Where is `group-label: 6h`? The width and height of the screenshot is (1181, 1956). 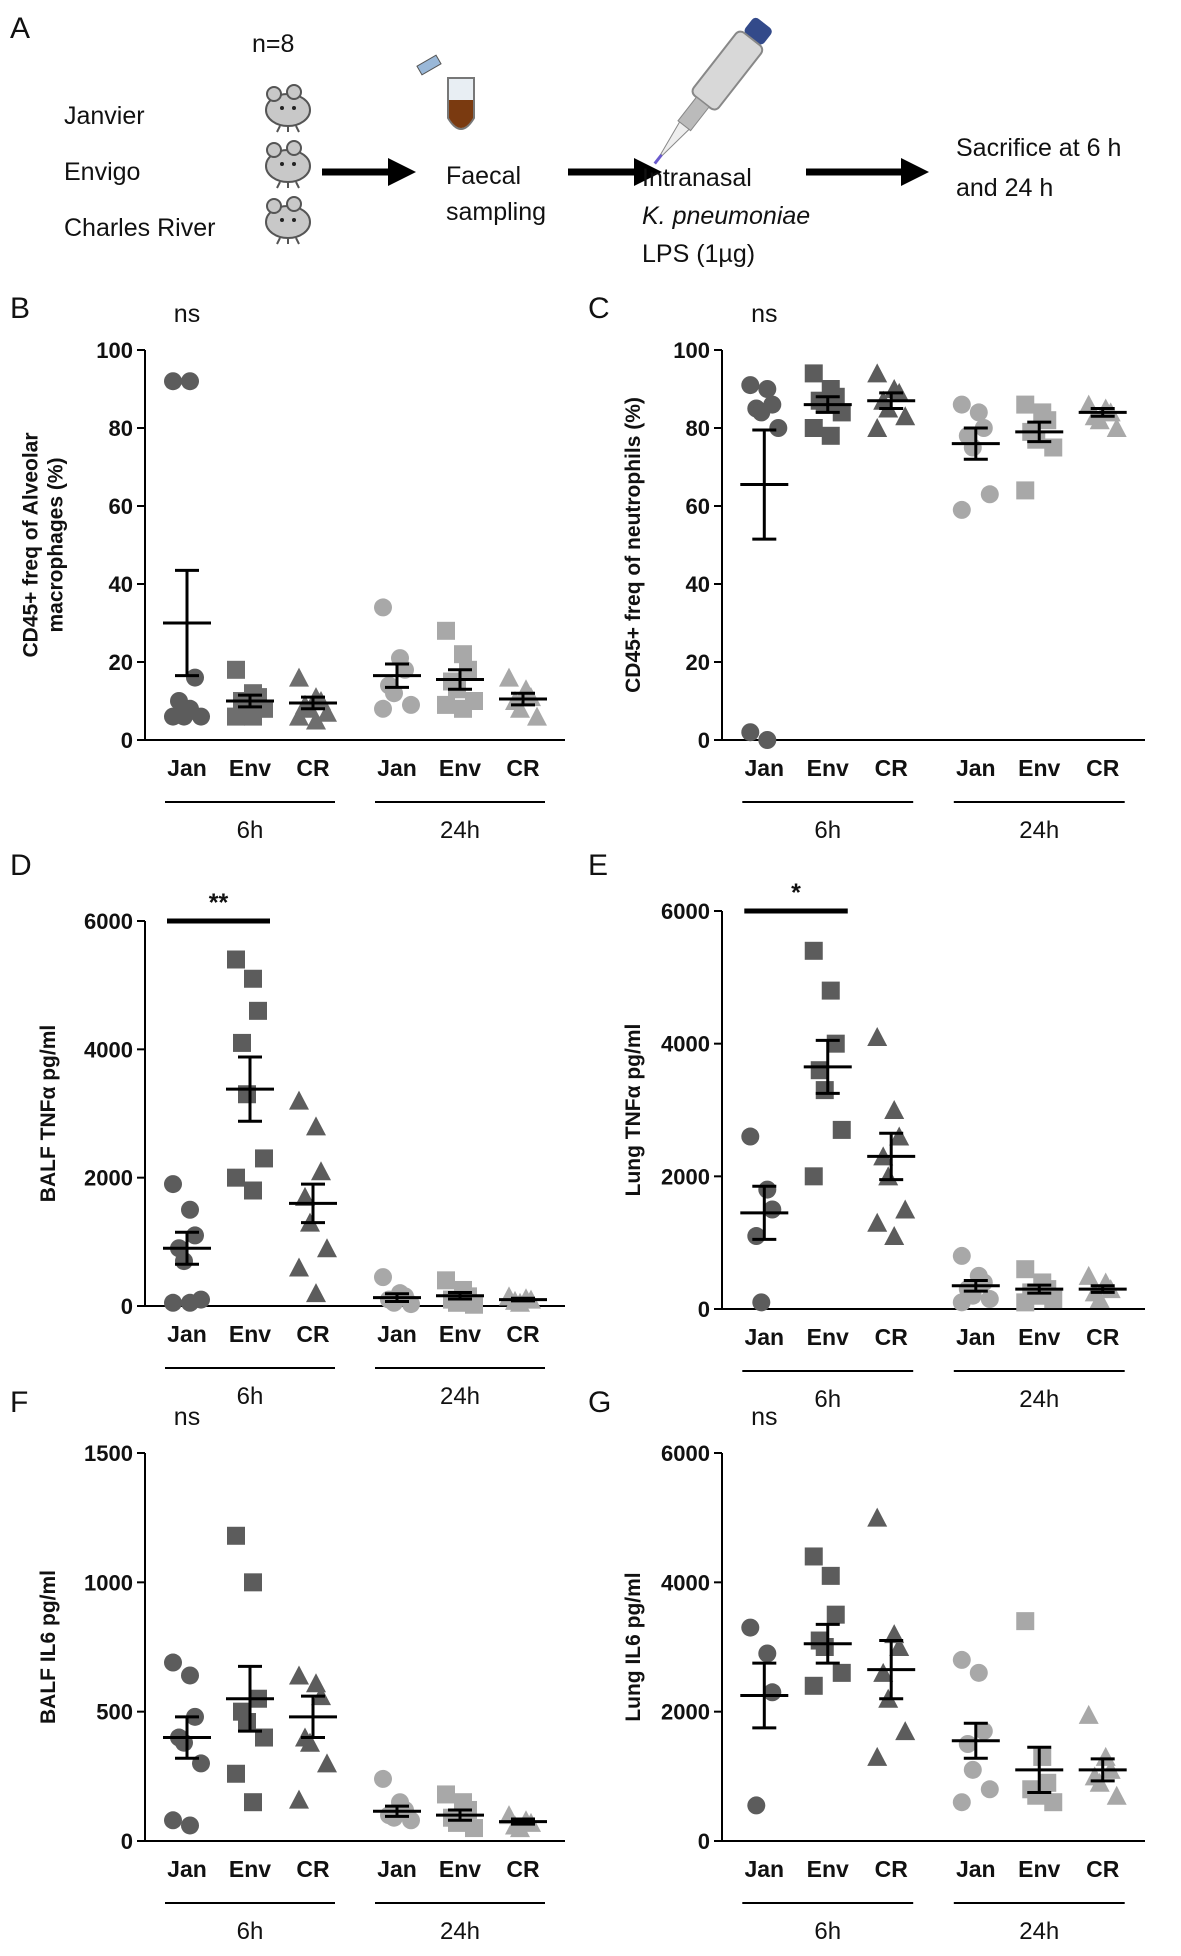
group-label: 6h is located at coordinates (250, 1396).